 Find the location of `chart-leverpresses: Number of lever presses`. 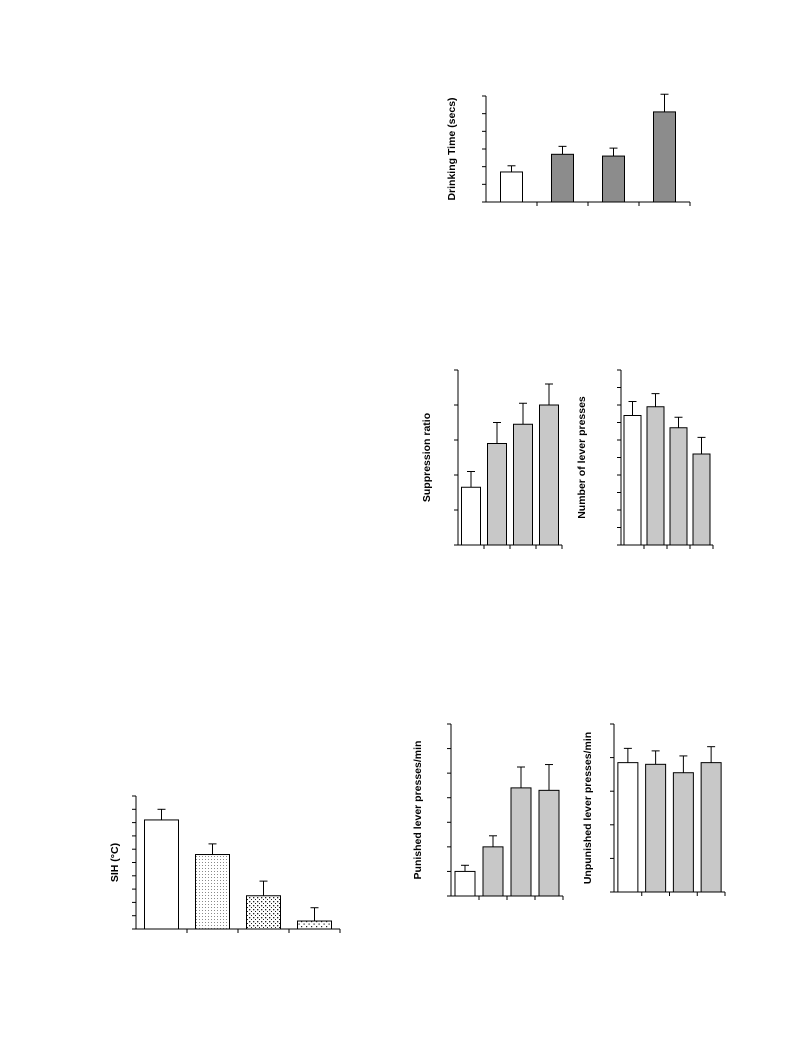

chart-leverpresses: Number of lever presses is located at coordinates (645, 459).